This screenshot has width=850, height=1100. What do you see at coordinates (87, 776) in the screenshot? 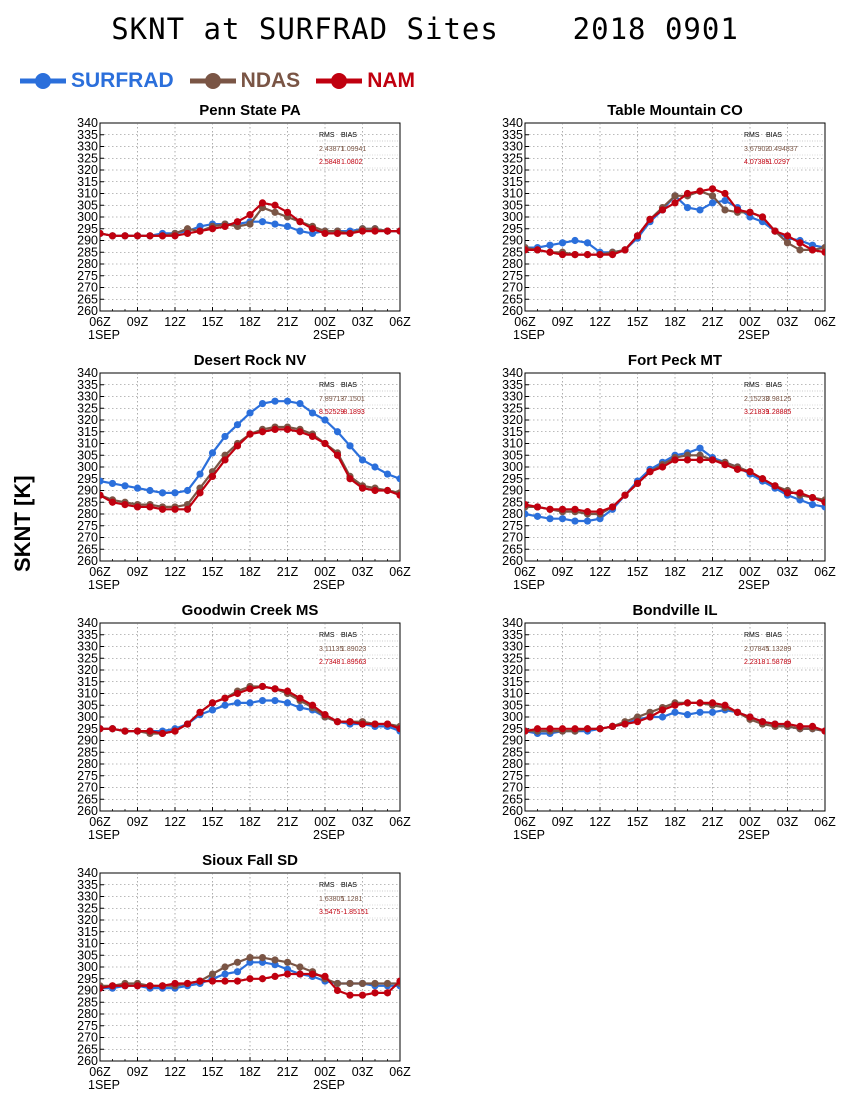
I see `y-tick-label: 275` at bounding box center [87, 776].